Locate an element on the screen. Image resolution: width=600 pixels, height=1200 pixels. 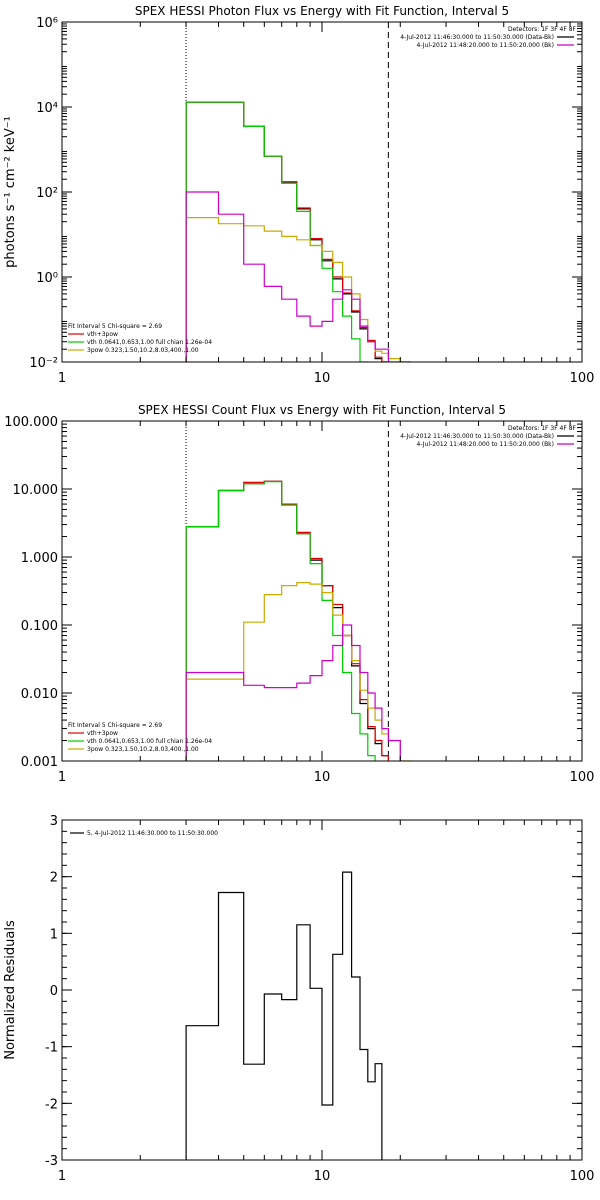
y-tick-label: 100.000 is located at coordinates (31, 422).